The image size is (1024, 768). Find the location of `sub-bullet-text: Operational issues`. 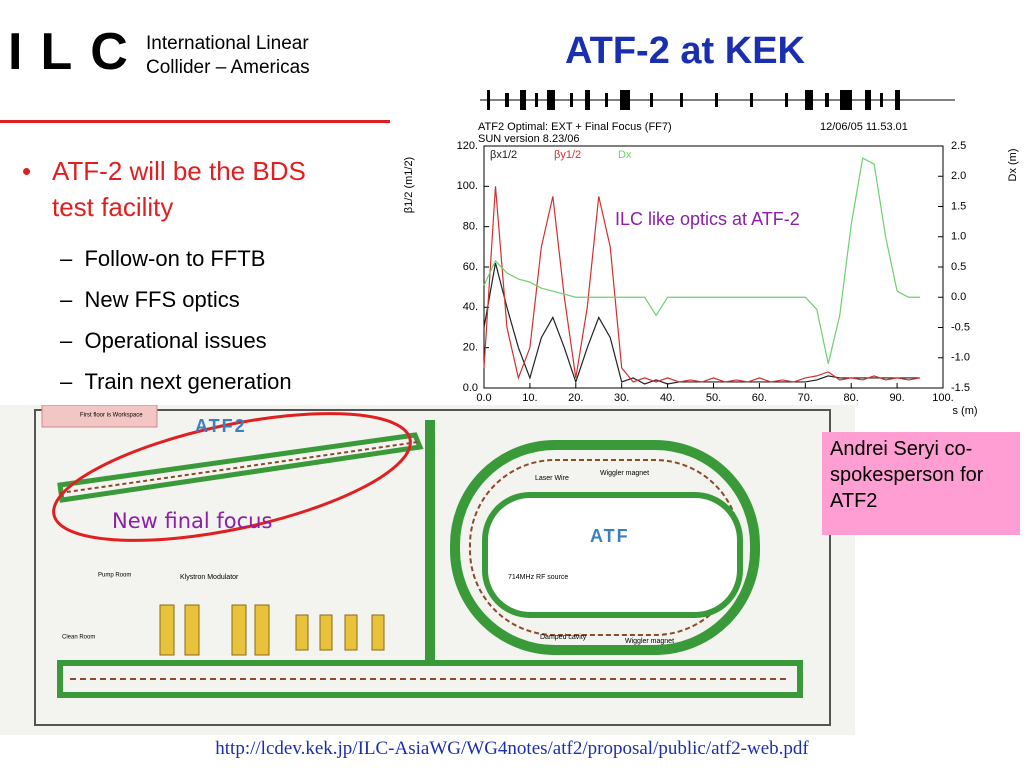

sub-bullet-text: Operational issues is located at coordinates (175, 340).